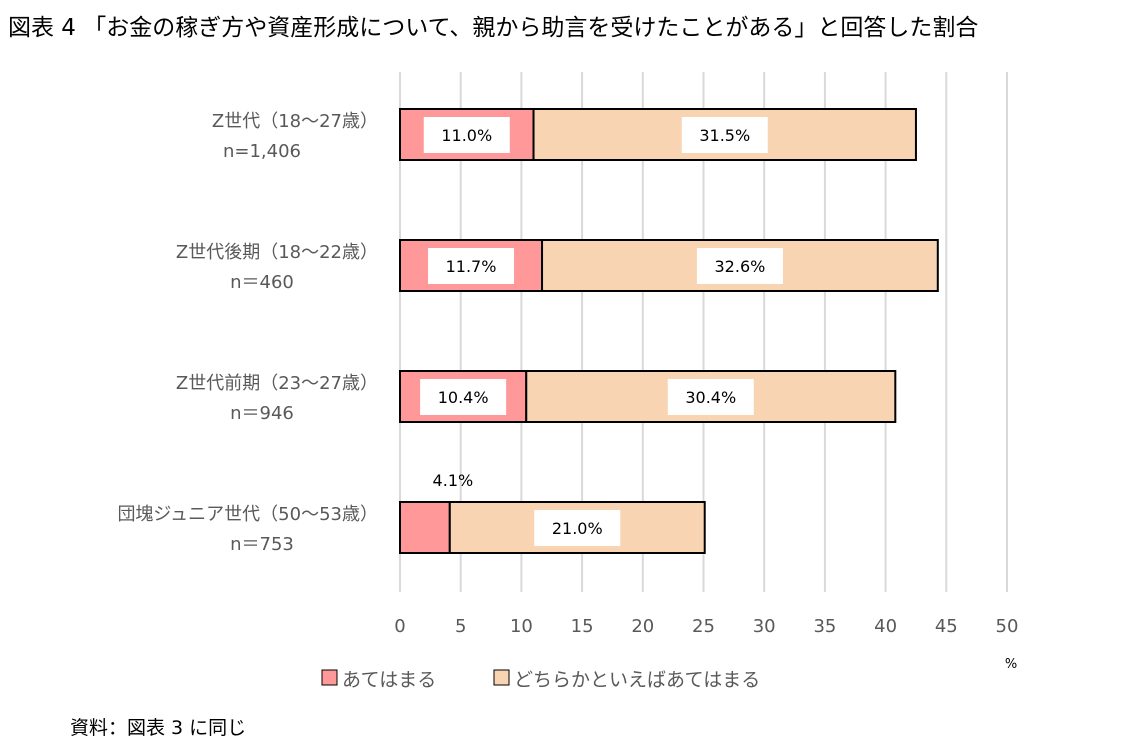 Image resolution: width=1128 pixels, height=752 pixels. Describe the element at coordinates (642, 626) in the screenshot. I see `x-tick-label: 20` at that location.